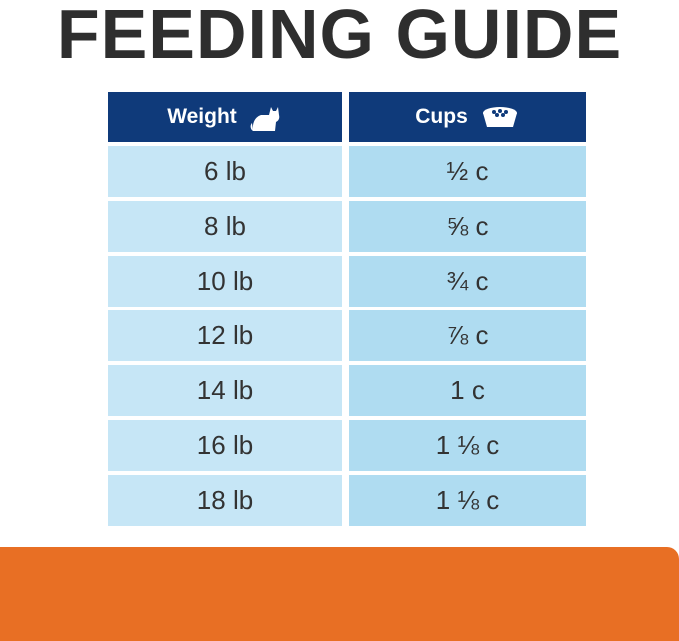 This screenshot has width=679, height=641. I want to click on cat-icon, so click(265, 119).